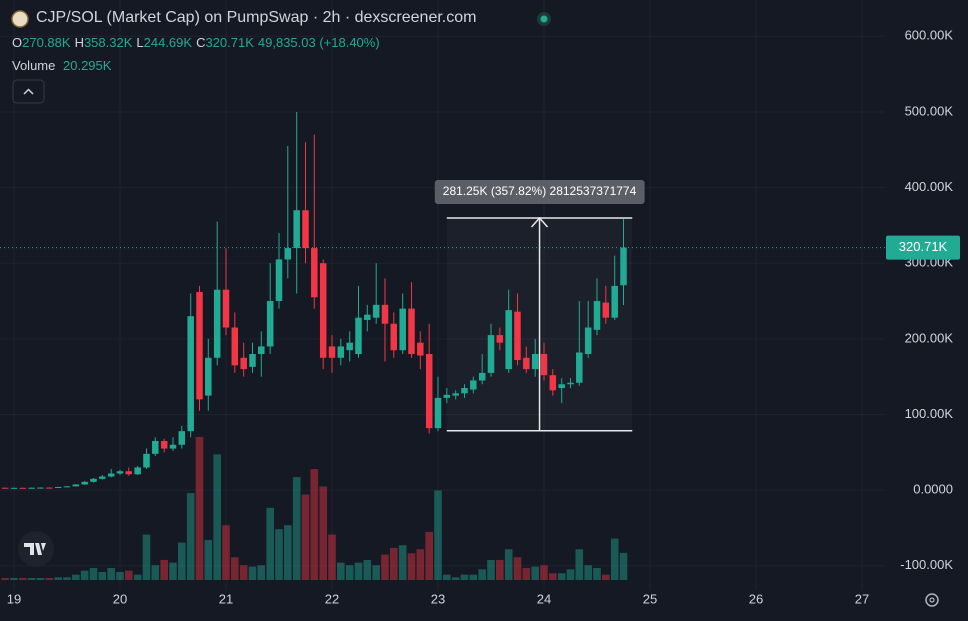  I want to click on ohlc-label: C, so click(201, 42).